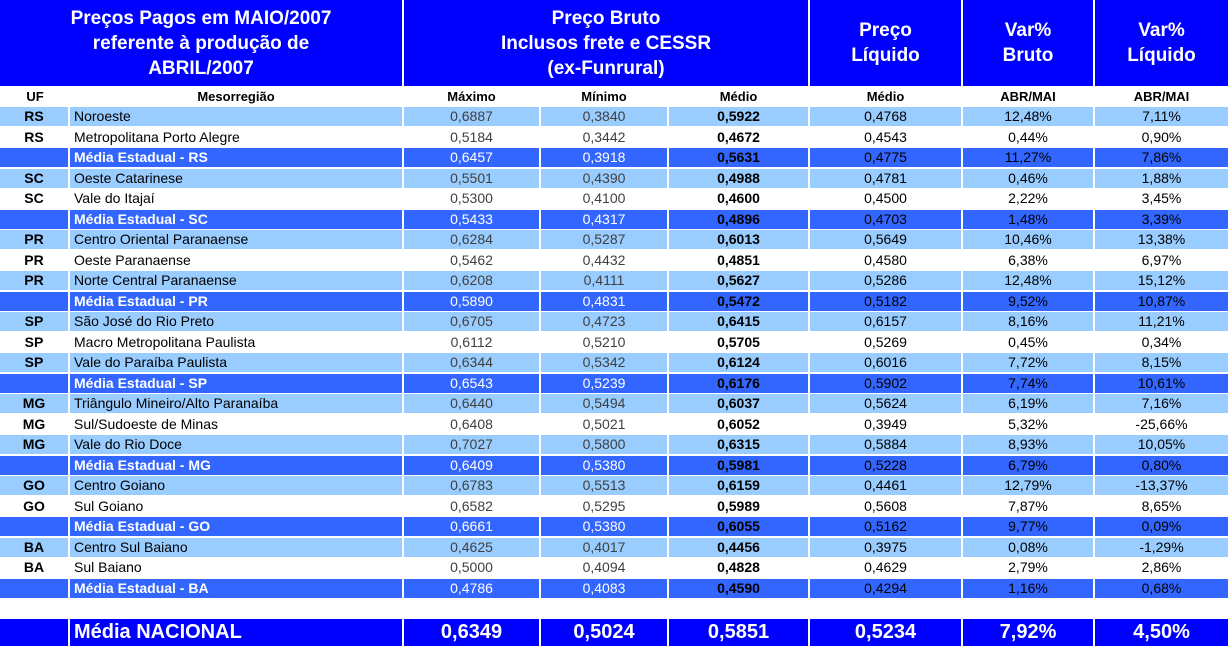 This screenshot has width=1228, height=646. I want to click on liq-cell: 0,5902, so click(885, 383).